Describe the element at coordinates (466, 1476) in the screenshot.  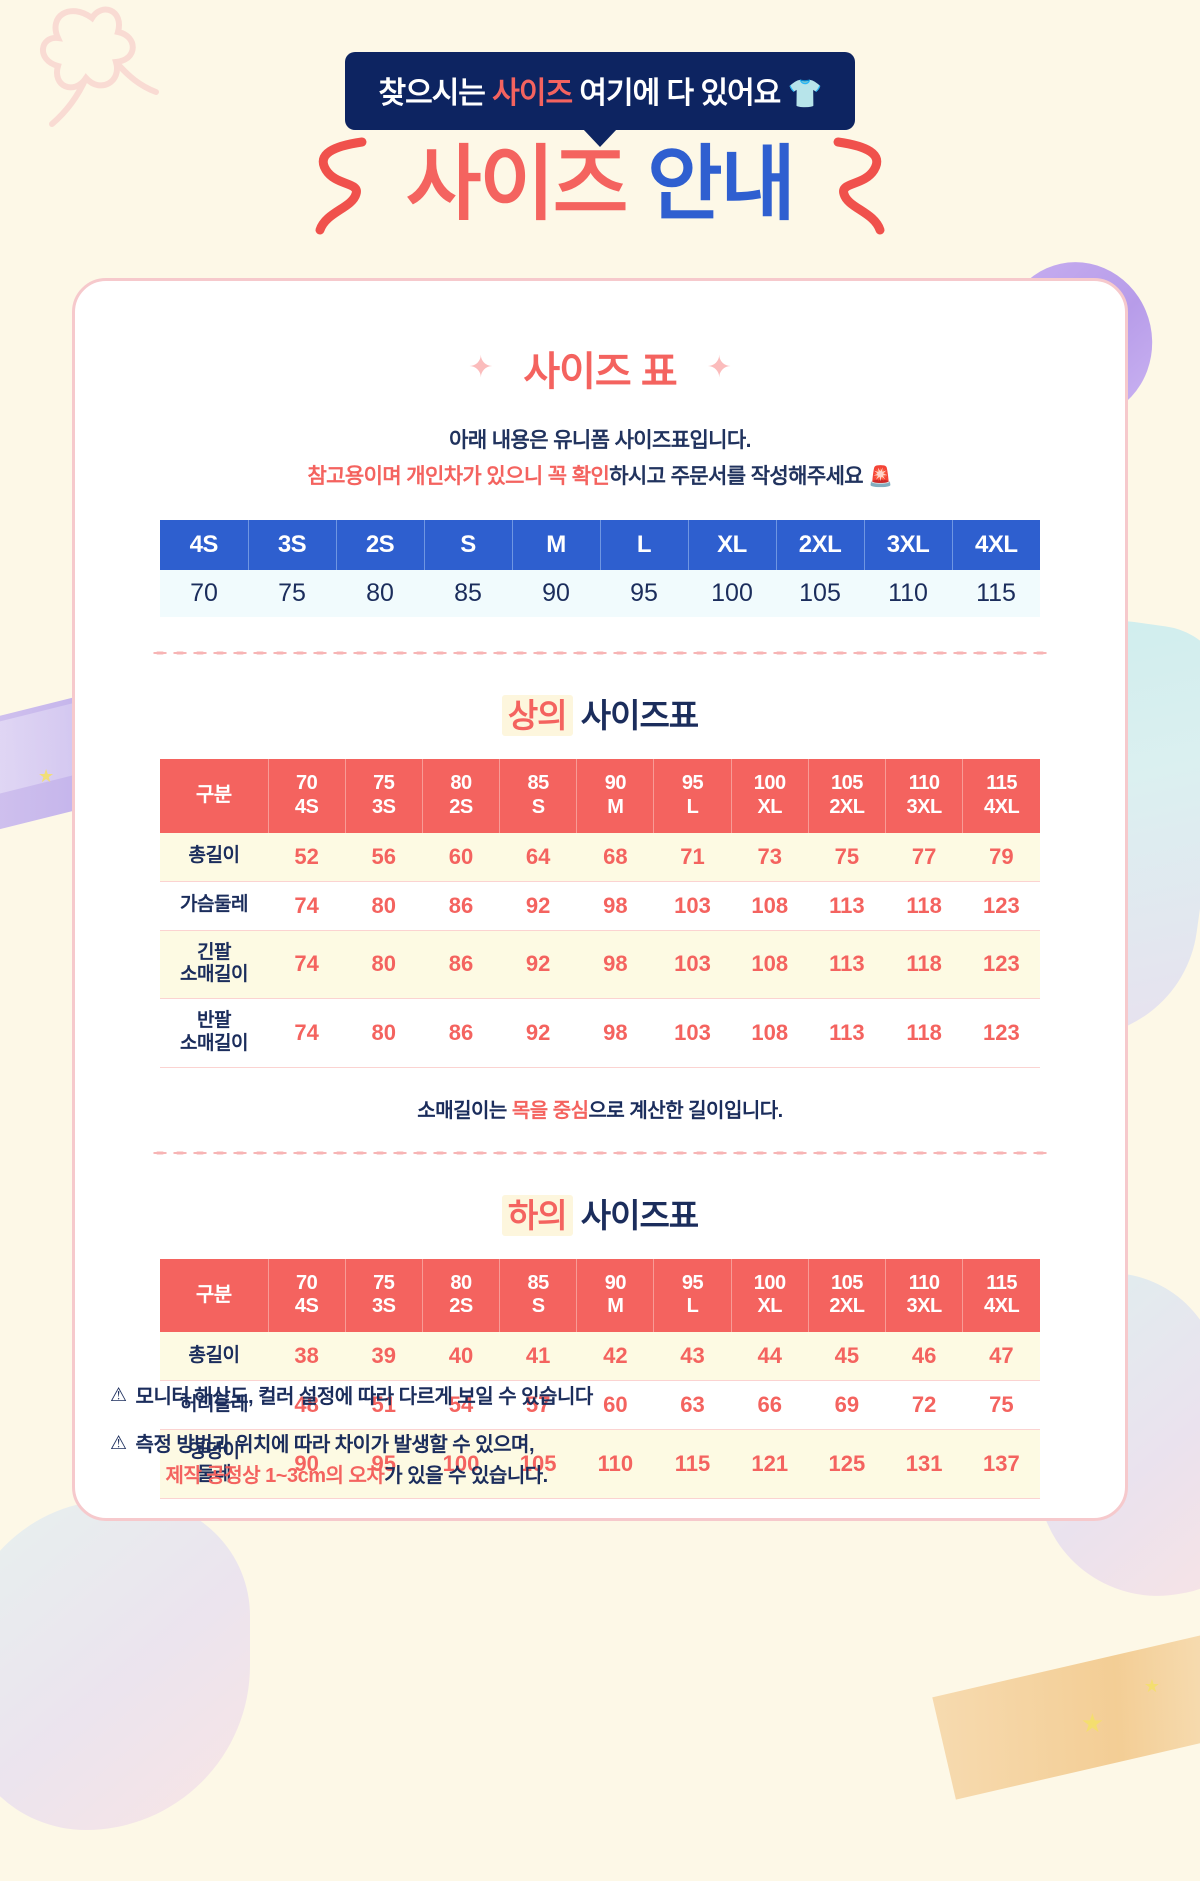
I see `warning-text-2-rest: 가 있을 수 있습니다.` at that location.